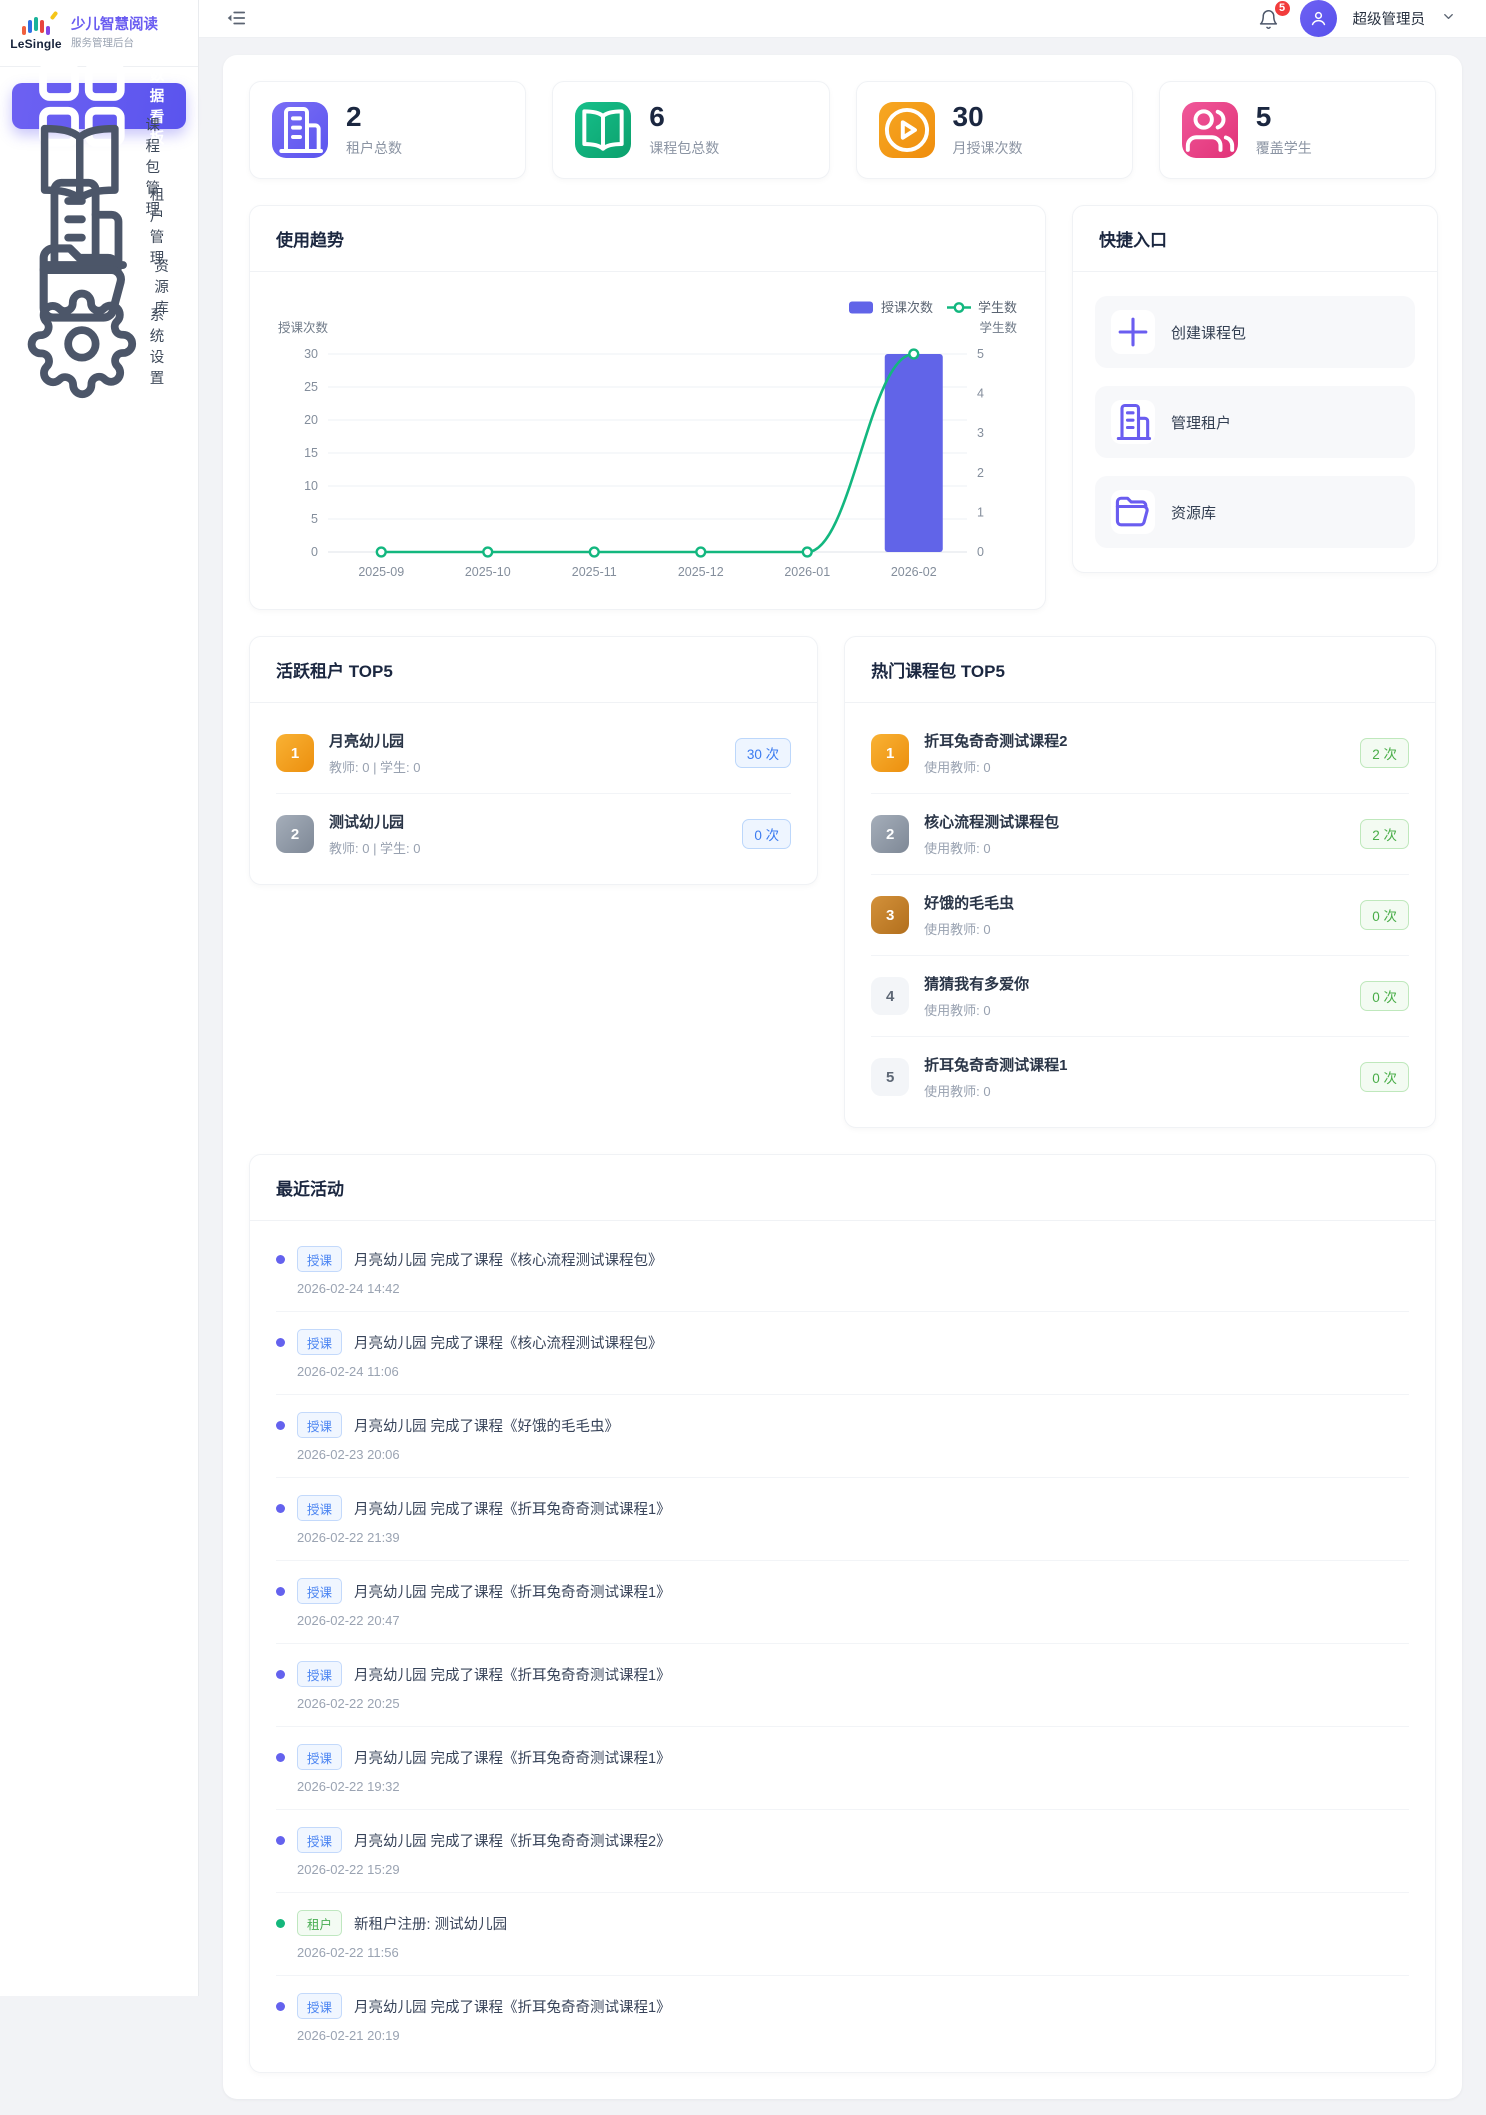 This screenshot has width=1486, height=2115. What do you see at coordinates (1140, 670) in the screenshot?
I see `hot-courses-title: 热门课程包 TOP5` at bounding box center [1140, 670].